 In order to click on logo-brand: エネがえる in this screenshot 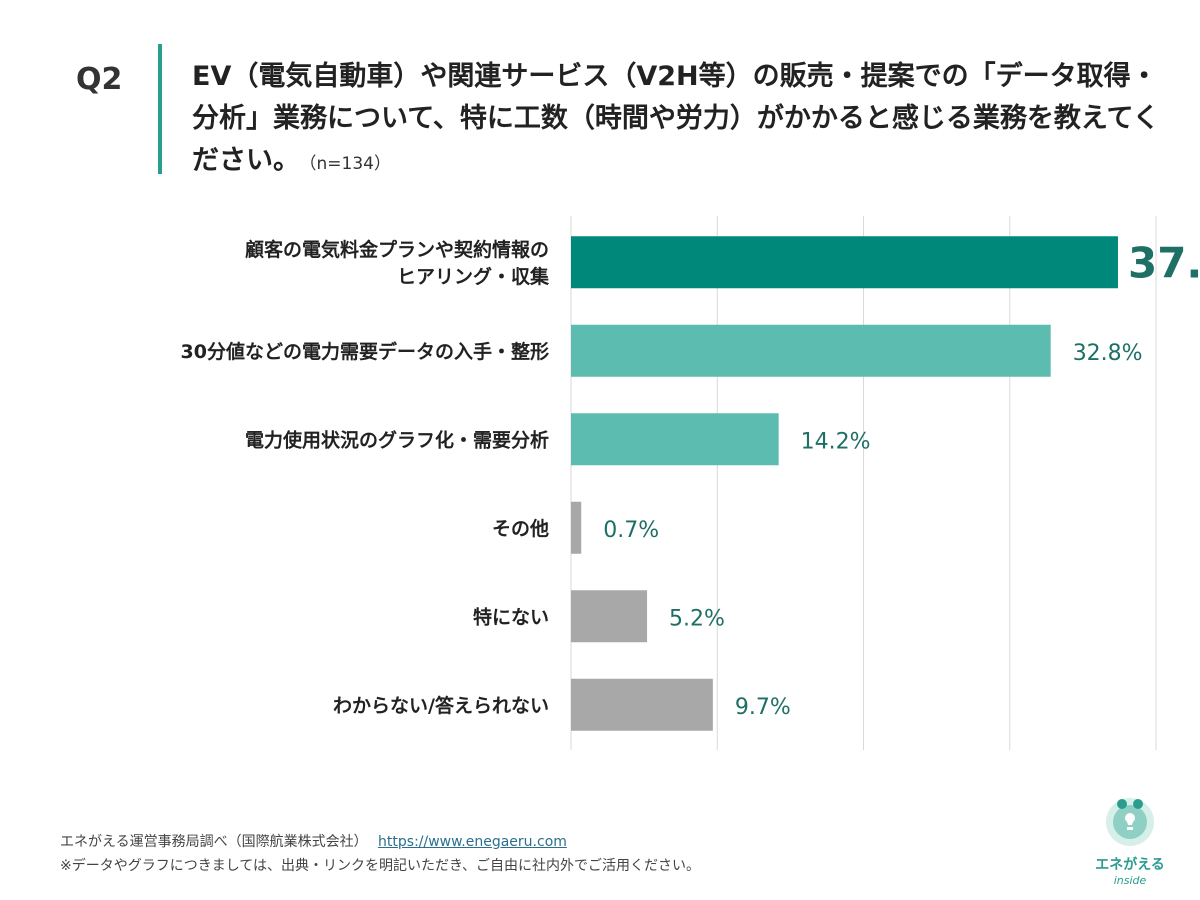, I will do `click(1130, 865)`.